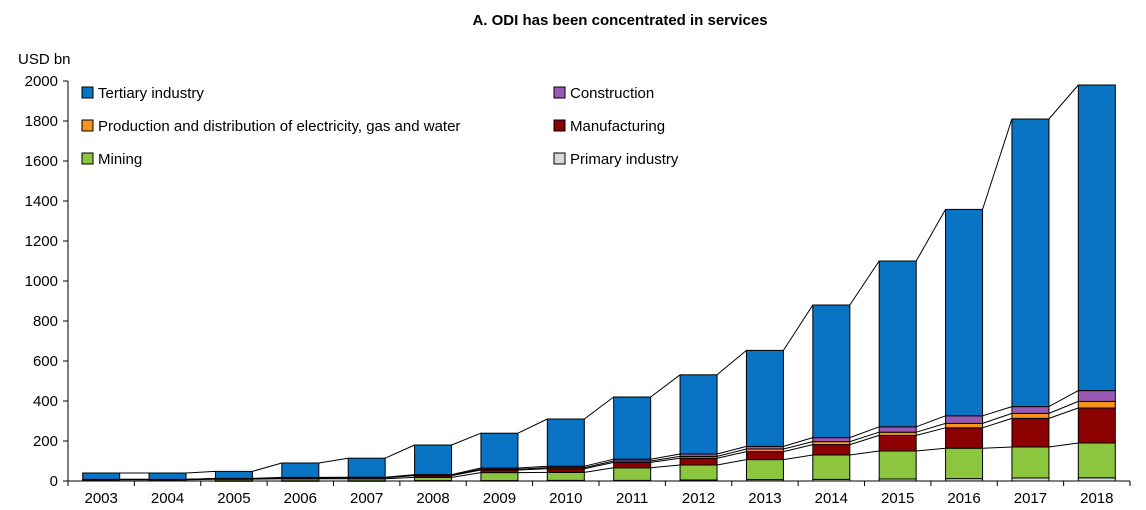 The image size is (1146, 510). Describe the element at coordinates (432, 498) in the screenshot. I see `x-tick-label: 2008` at that location.